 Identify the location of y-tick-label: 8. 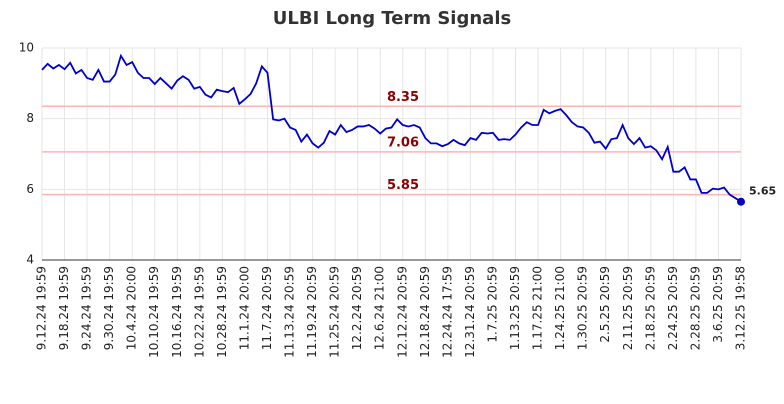
(30, 118).